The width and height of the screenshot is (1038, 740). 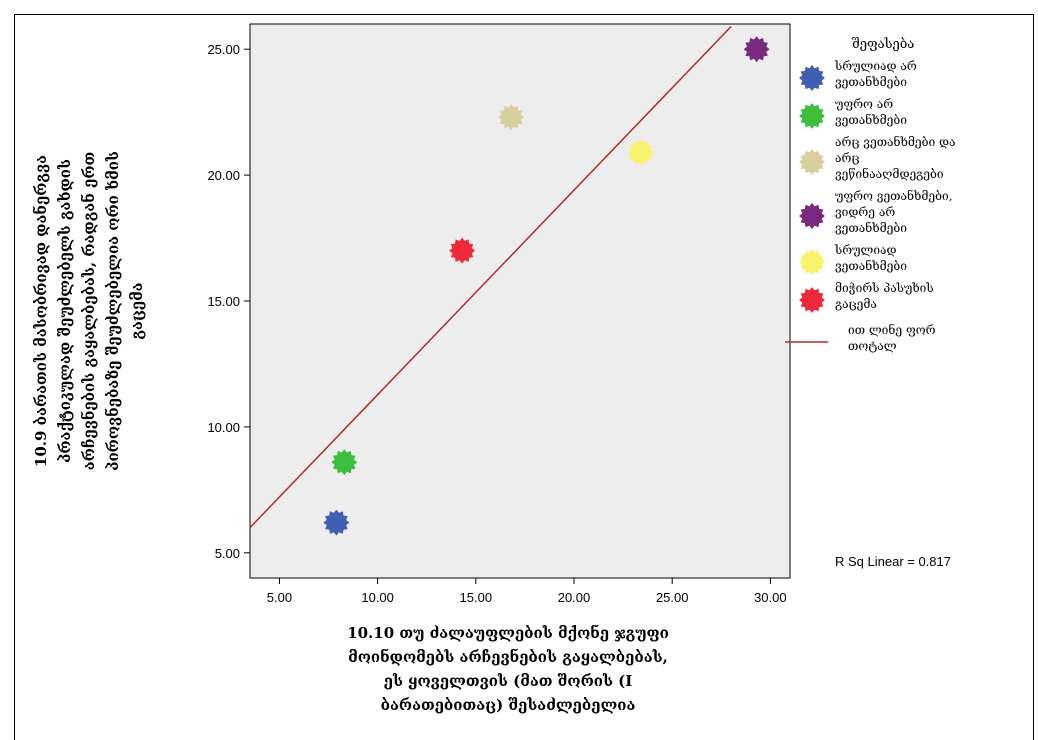 What do you see at coordinates (883, 44) in the screenshot?
I see `legend-title: შეფასება` at bounding box center [883, 44].